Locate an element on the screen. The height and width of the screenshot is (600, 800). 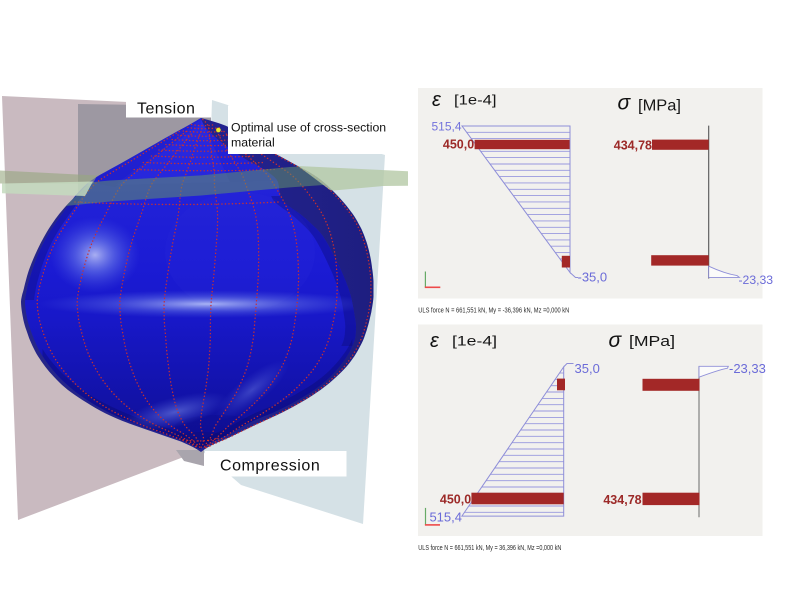
svg-text: -35,0 is located at coordinates (593, 277).